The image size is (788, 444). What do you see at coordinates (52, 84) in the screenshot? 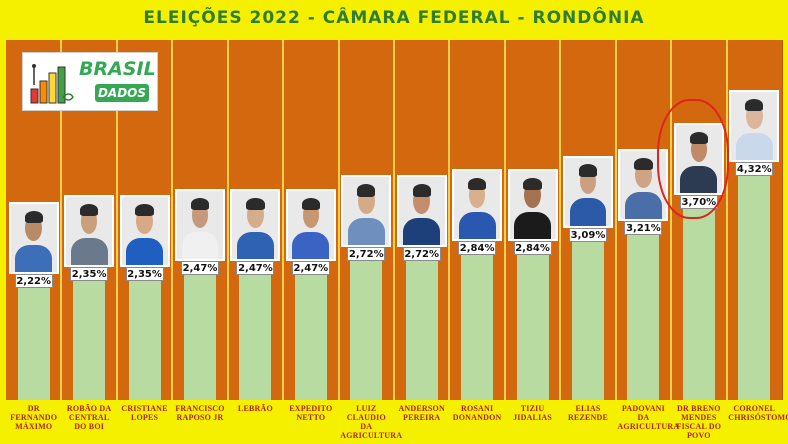
I see `bar-chart-logo-icon` at bounding box center [52, 84].